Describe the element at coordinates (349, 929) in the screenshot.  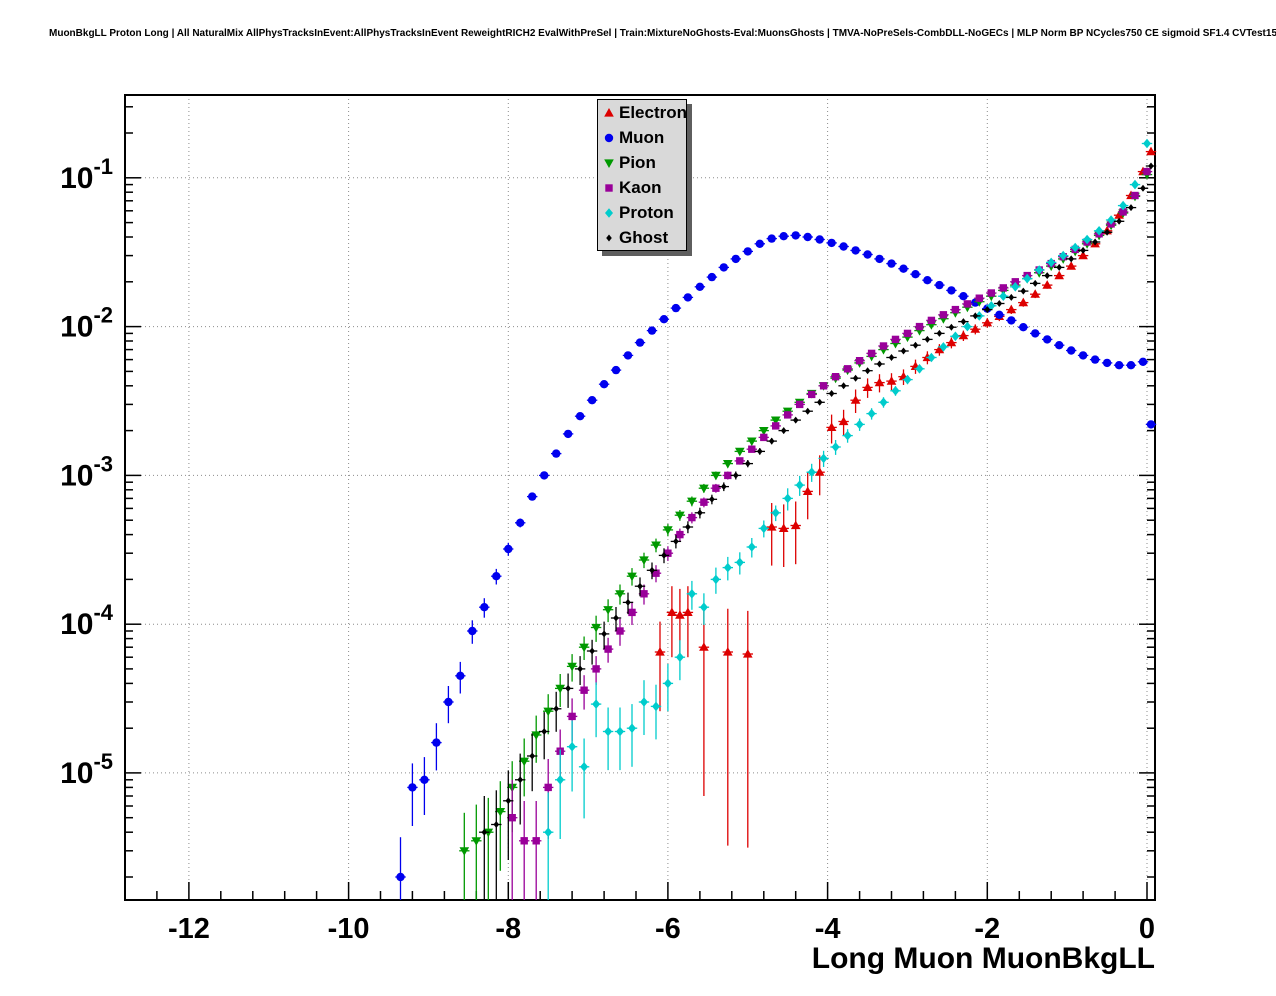
I see `x-tick-label: -10` at that location.